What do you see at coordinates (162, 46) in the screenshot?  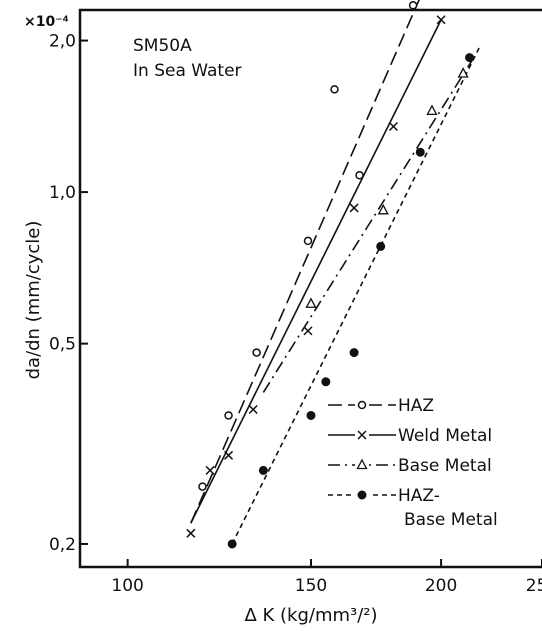 I see `annotation-line-1: SM50A` at bounding box center [162, 46].